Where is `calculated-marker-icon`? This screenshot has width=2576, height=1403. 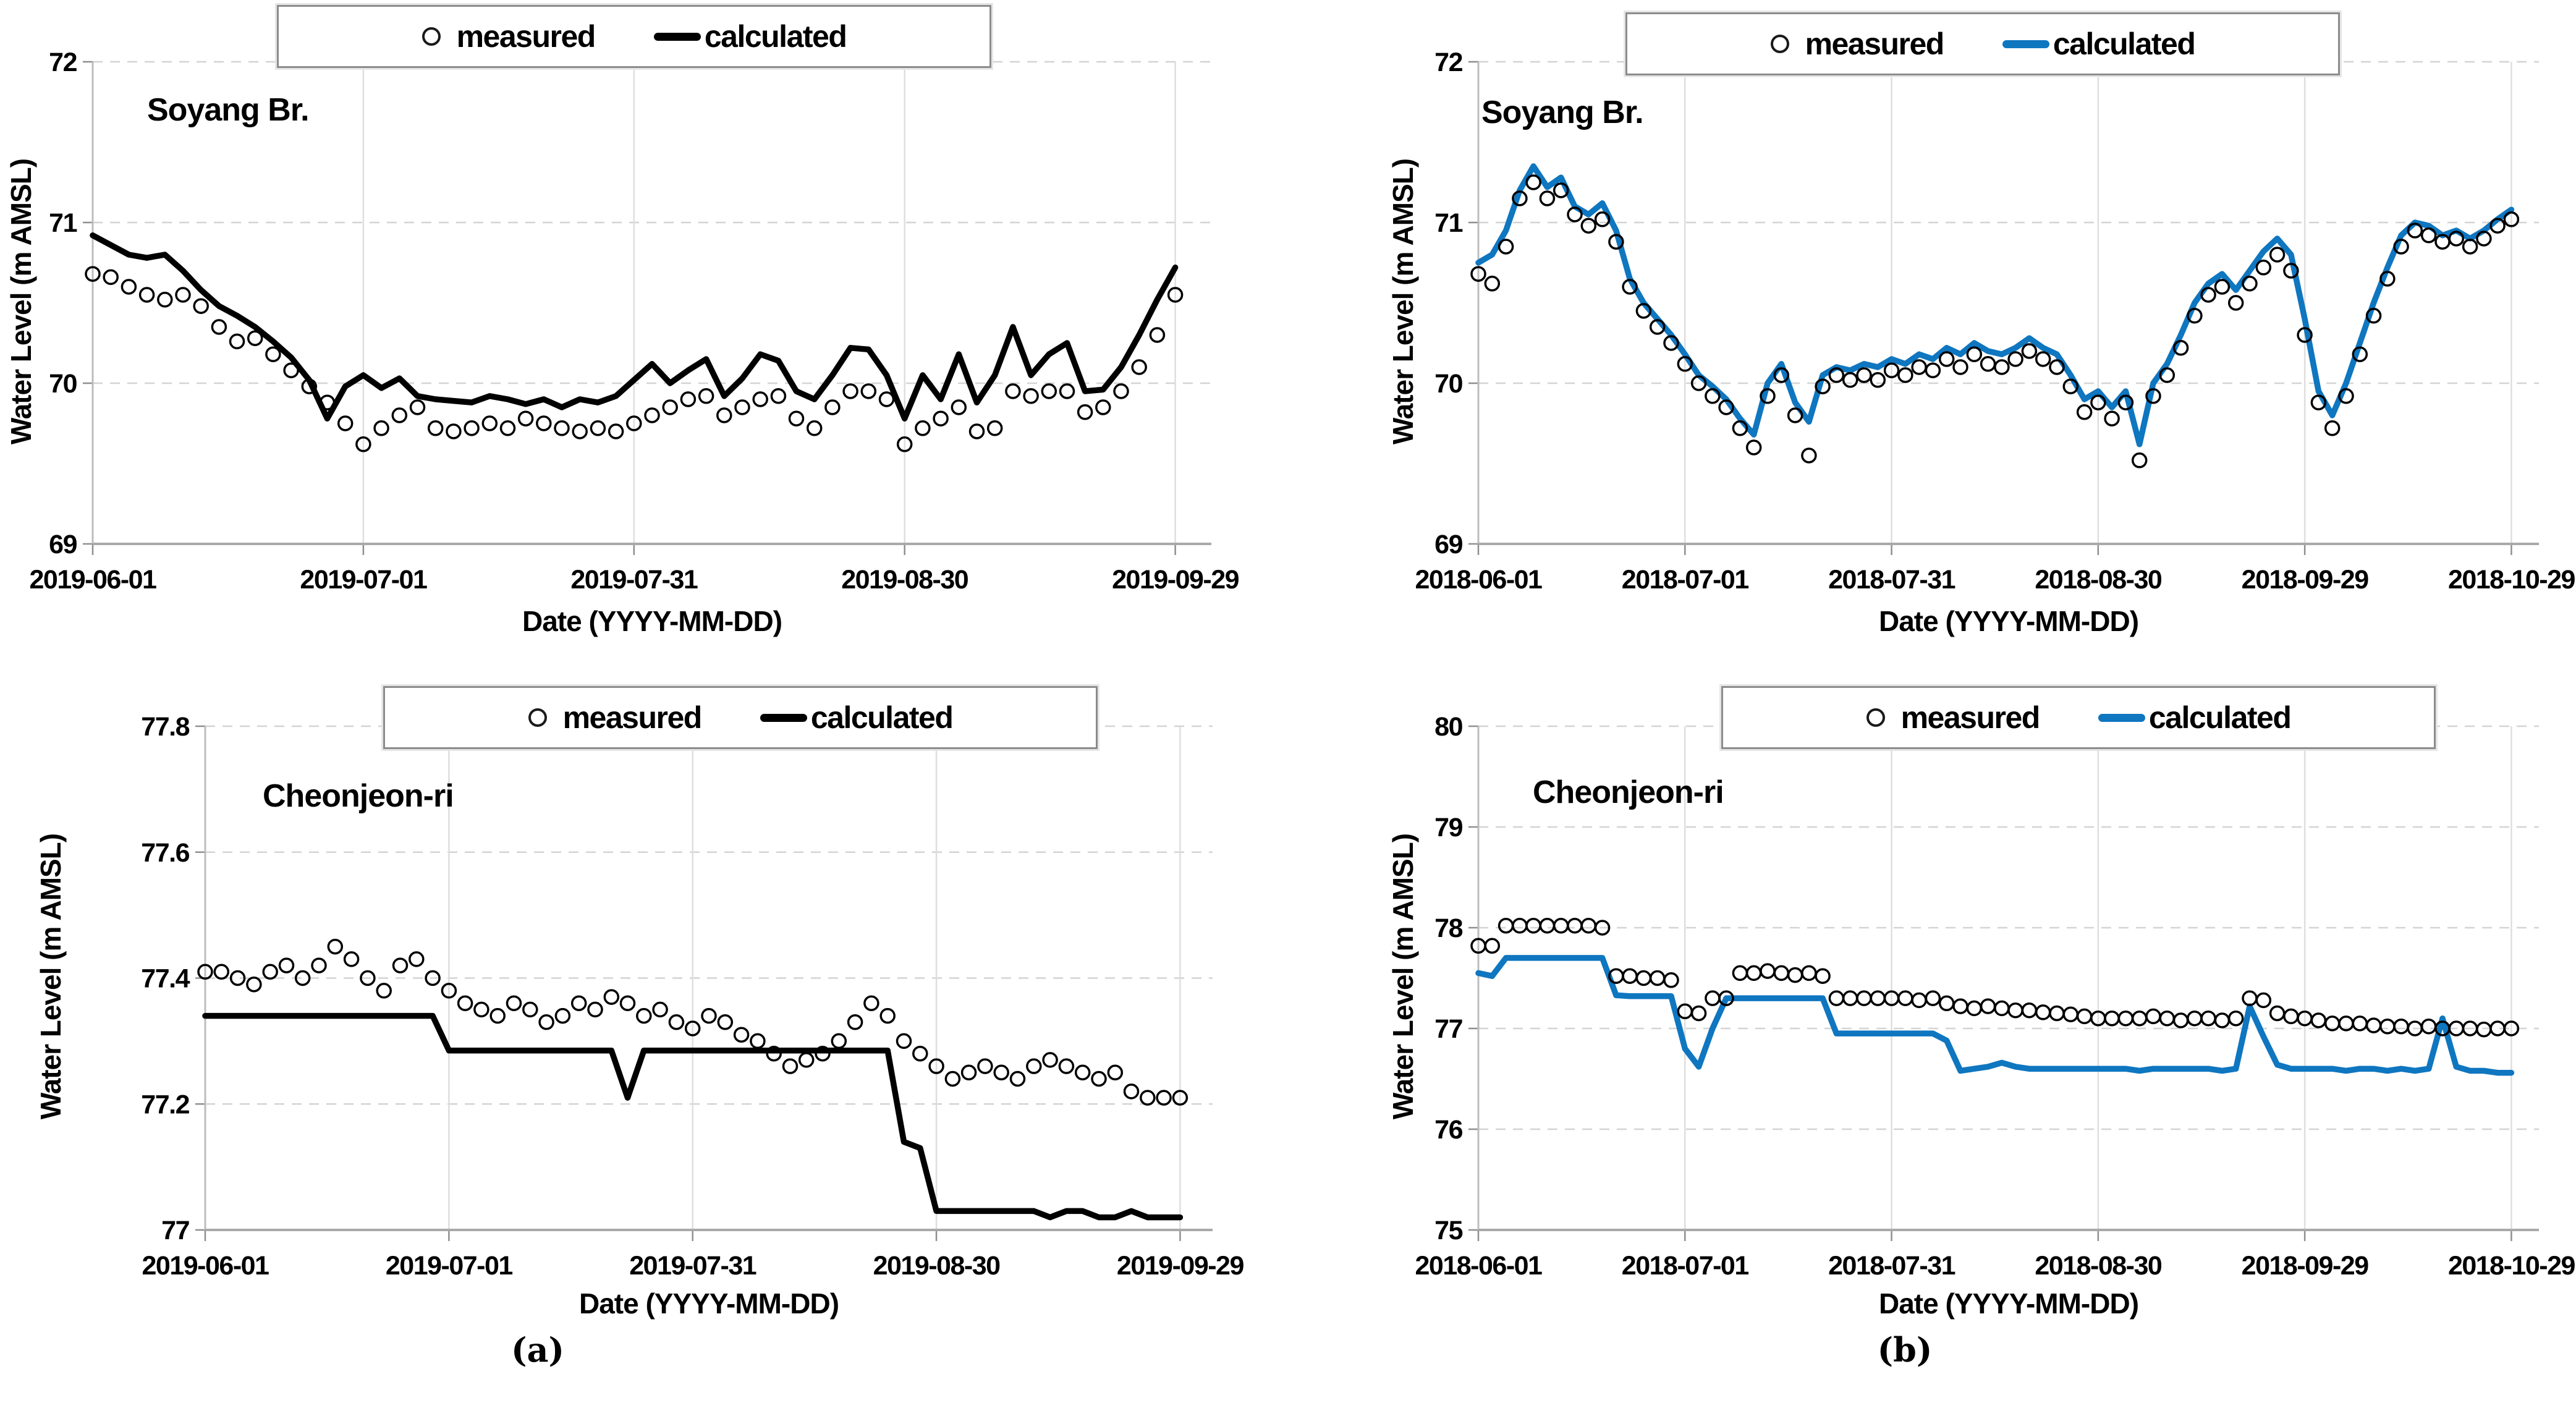 calculated-marker-icon is located at coordinates (2121, 717).